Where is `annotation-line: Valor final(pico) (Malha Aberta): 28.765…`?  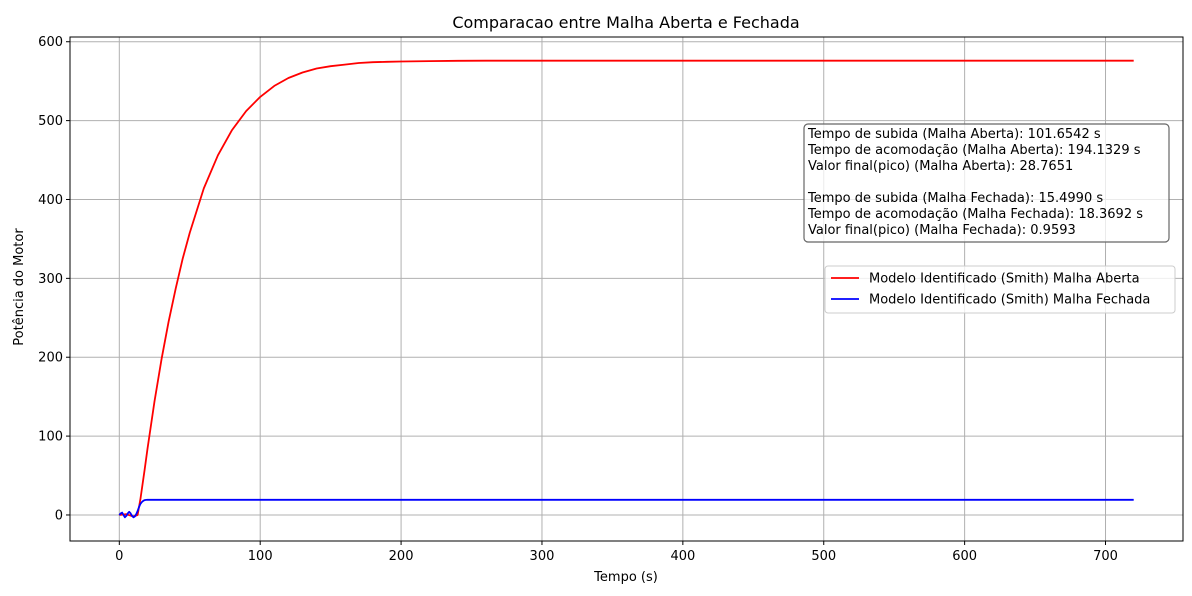
annotation-line: Valor final(pico) (Malha Aberta): 28.765… is located at coordinates (940, 166).